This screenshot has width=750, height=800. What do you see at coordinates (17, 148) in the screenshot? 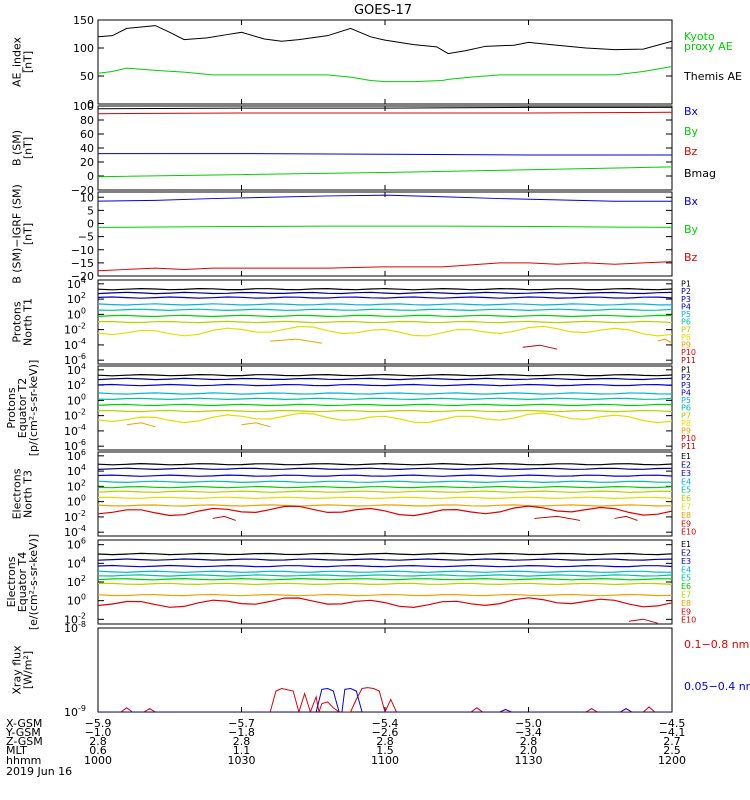
I see `y-axis-label-line: B (SM)` at bounding box center [17, 148].